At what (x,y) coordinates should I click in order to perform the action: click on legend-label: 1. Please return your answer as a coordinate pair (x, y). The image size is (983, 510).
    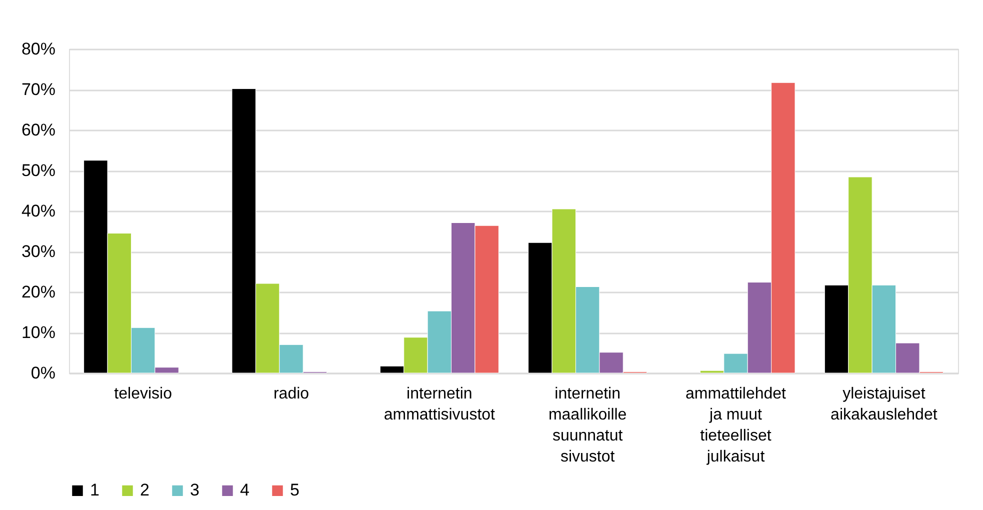
    Looking at the image, I should click on (95, 490).